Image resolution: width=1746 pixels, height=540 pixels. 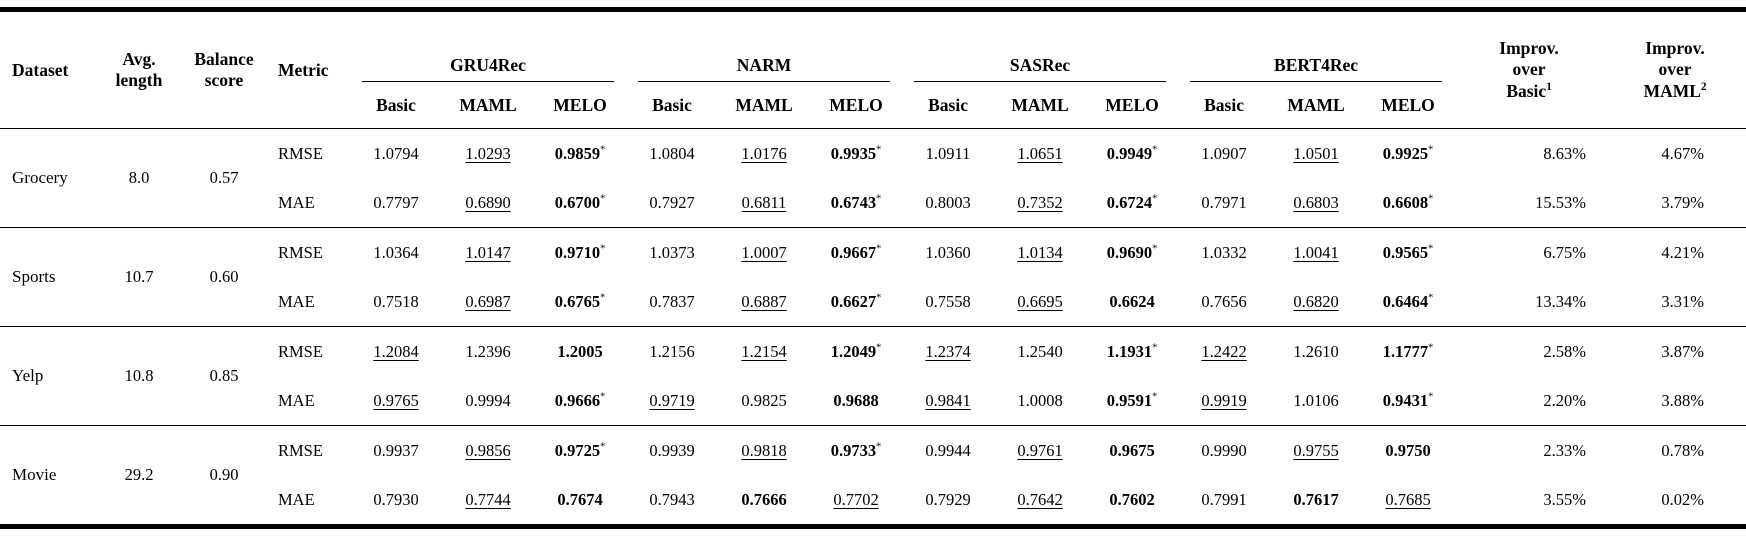 I want to click on metric-value-cell: 0.9755, so click(x=1316, y=450).